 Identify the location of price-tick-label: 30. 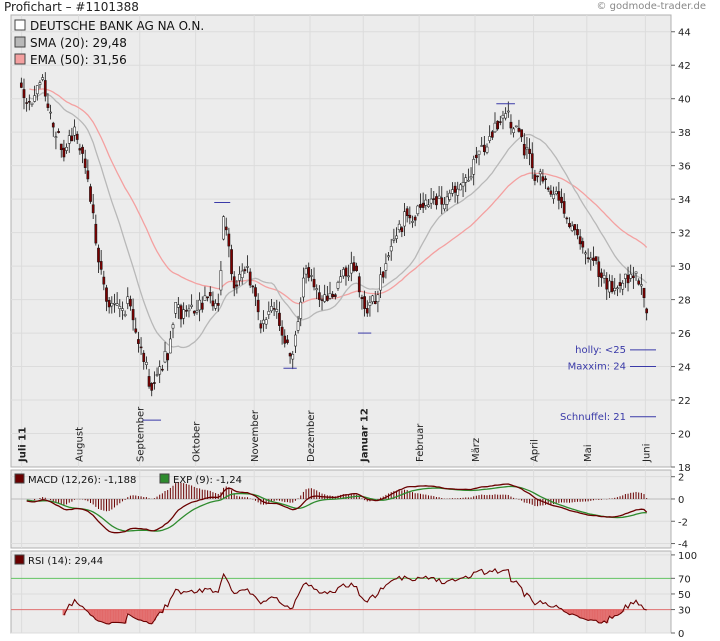
(684, 267).